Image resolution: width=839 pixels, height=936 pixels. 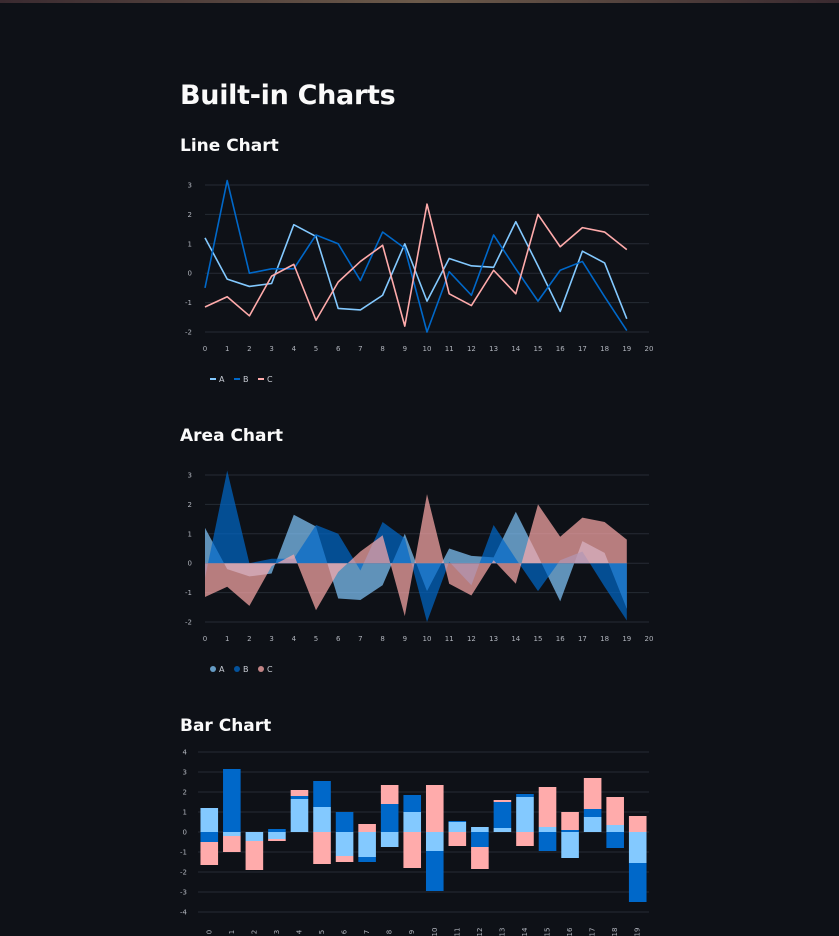 I want to click on bar-ytick-label: 0, so click(x=185, y=833).